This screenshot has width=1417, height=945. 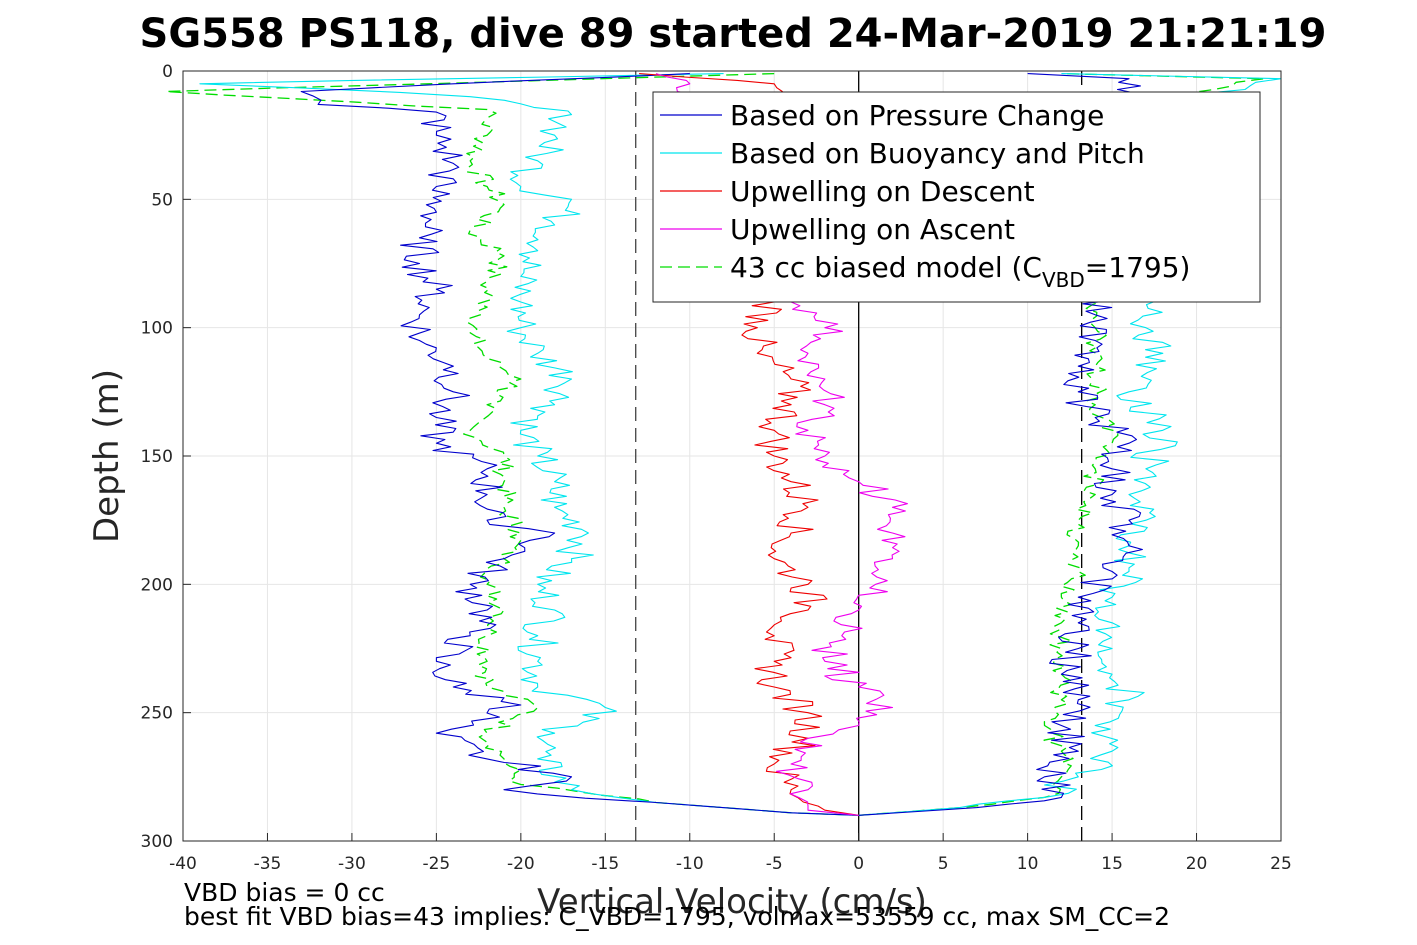 I want to click on legend-label-prefix: 43 cc biased model (C, so click(x=886, y=267).